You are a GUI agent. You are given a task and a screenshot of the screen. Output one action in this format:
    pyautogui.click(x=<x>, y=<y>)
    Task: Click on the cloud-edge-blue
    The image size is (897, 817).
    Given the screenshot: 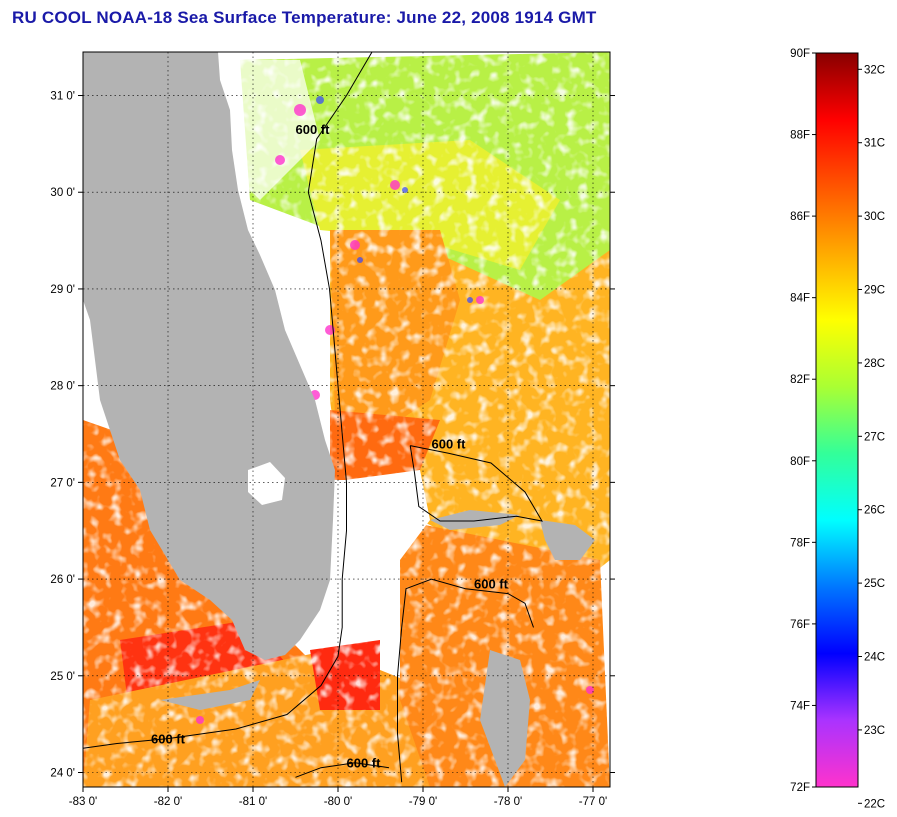 What is the action you would take?
    pyautogui.click(x=394, y=199)
    